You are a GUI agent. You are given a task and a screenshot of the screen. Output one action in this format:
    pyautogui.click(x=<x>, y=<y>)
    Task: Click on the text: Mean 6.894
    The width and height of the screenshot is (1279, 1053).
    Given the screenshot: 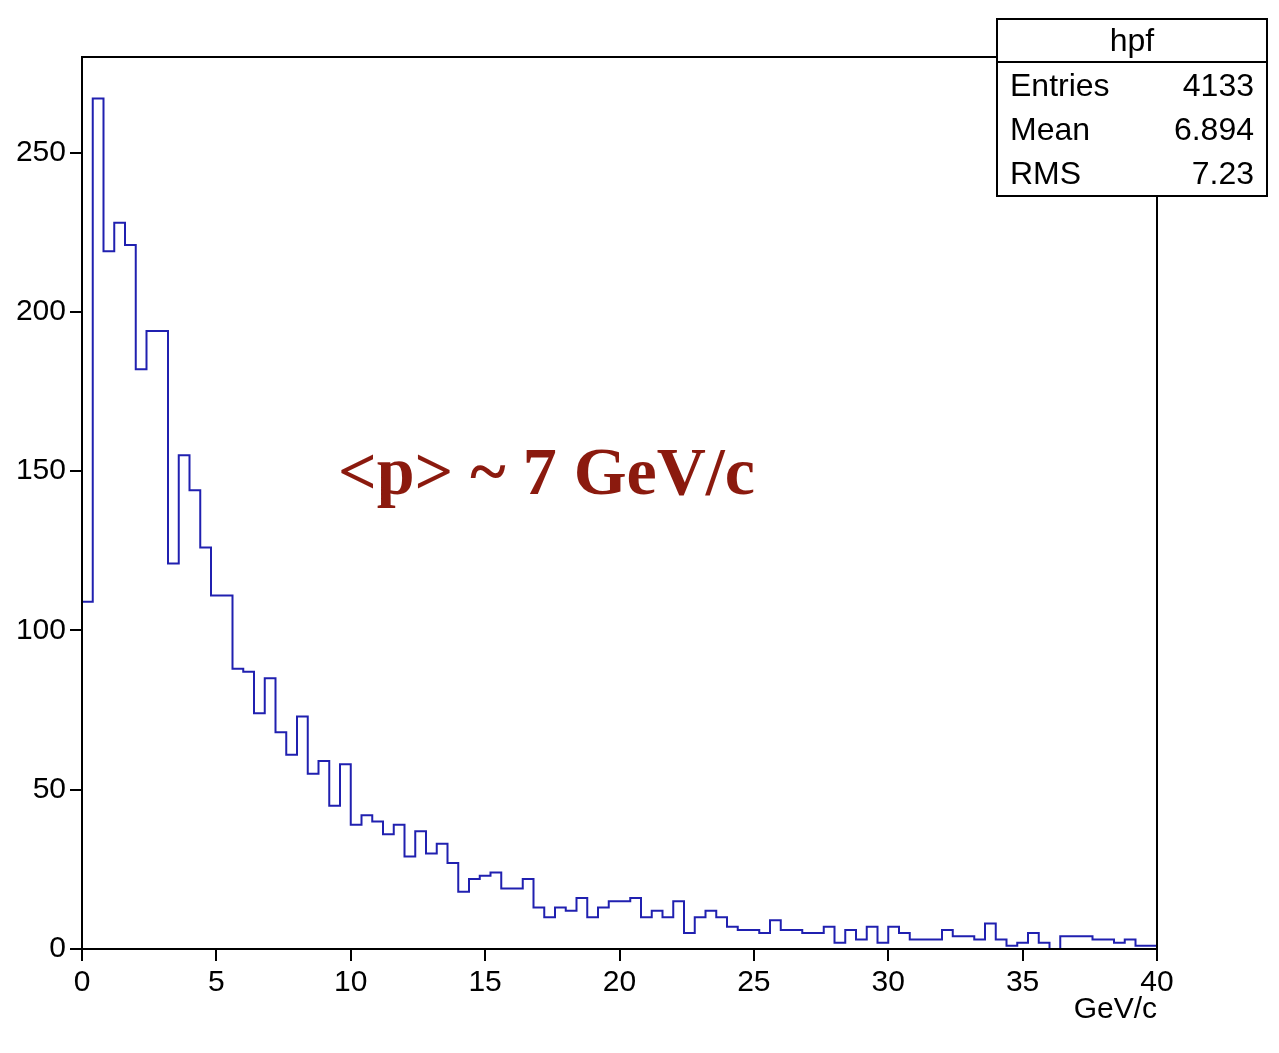 What is the action you would take?
    pyautogui.click(x=1132, y=129)
    